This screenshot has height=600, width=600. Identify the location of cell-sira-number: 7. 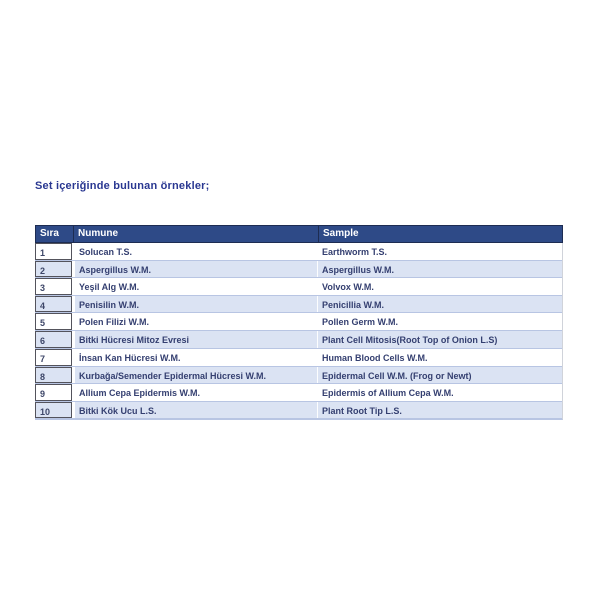
(53, 357).